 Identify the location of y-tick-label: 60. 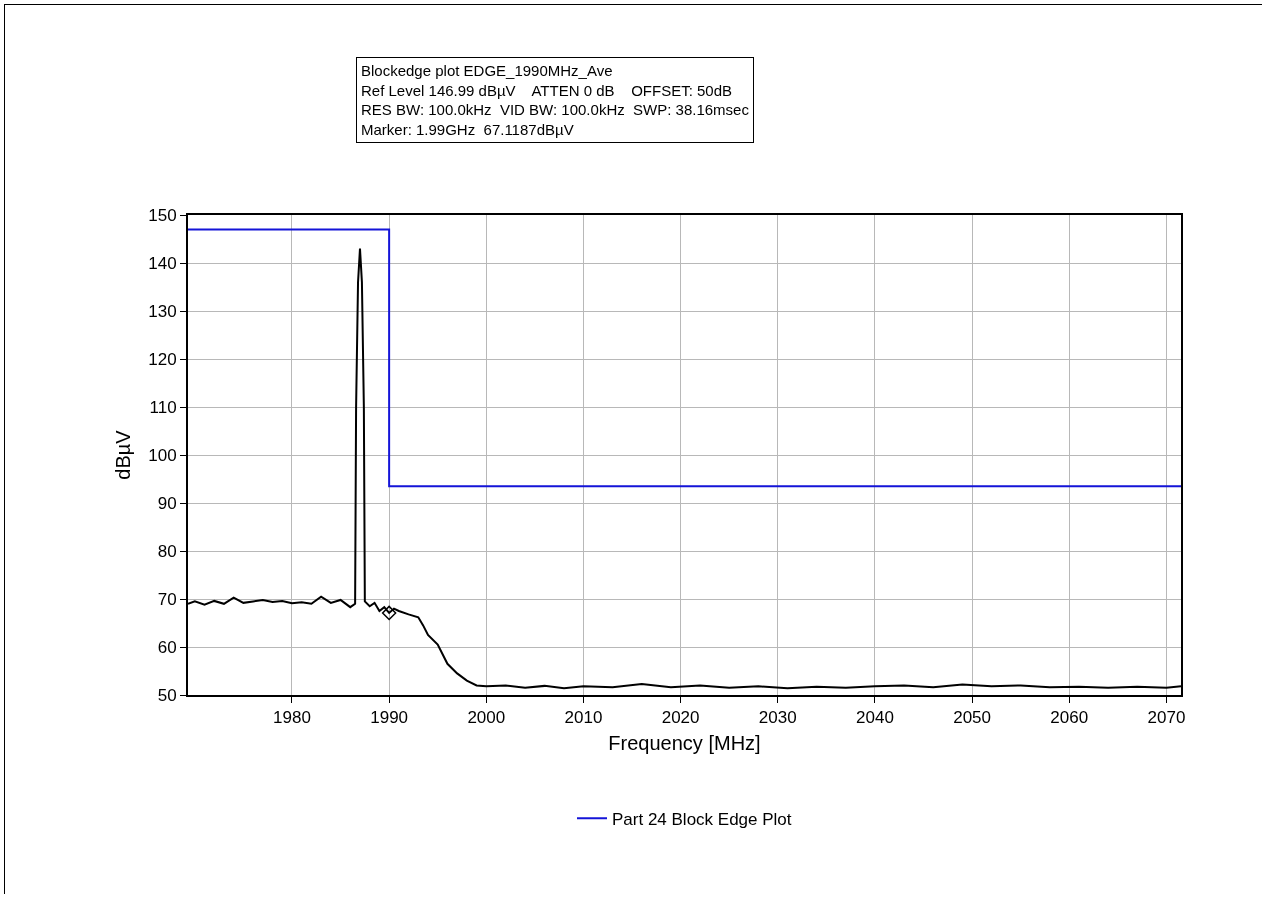
(167, 647).